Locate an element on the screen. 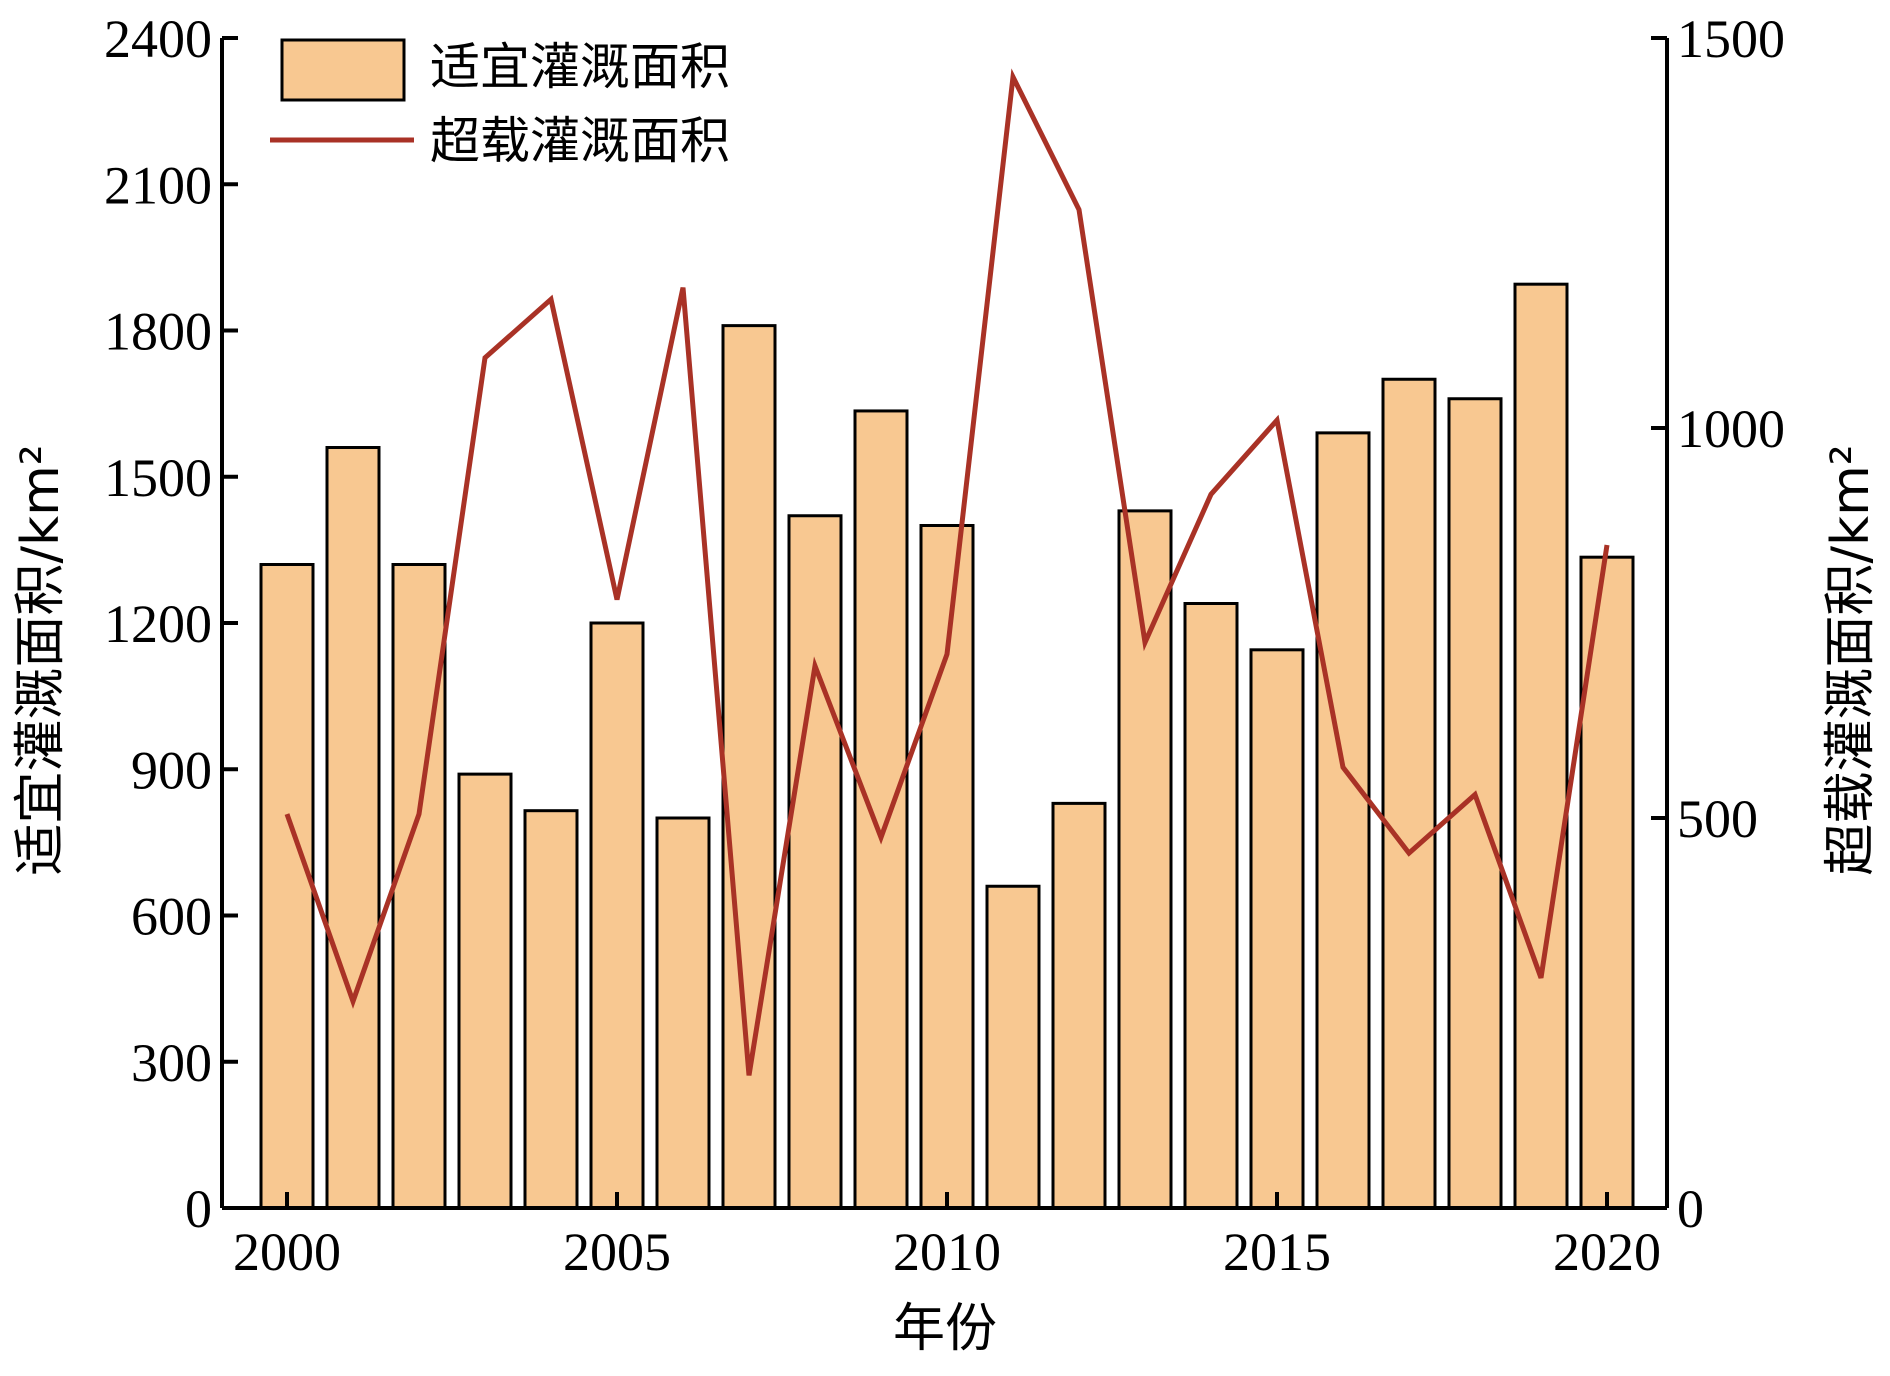  bar-2015 is located at coordinates (1277, 929).